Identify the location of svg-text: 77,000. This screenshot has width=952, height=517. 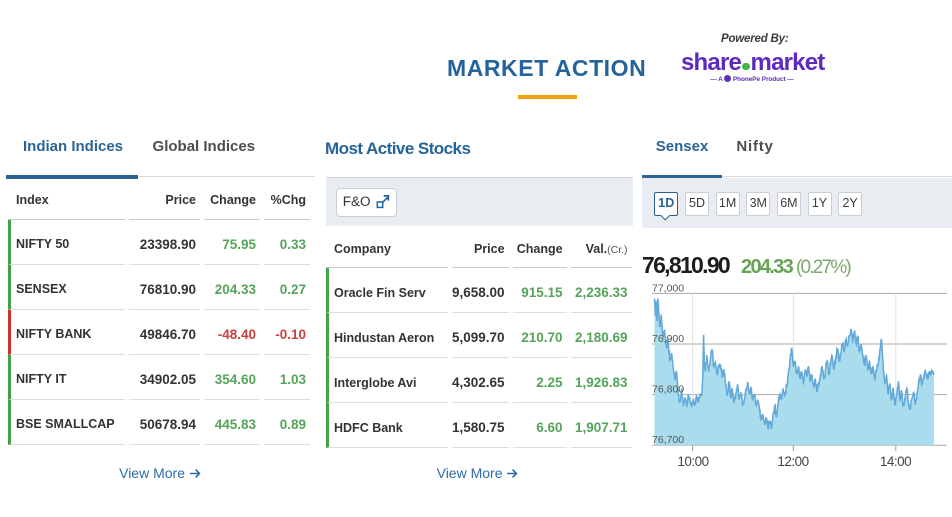
(668, 288).